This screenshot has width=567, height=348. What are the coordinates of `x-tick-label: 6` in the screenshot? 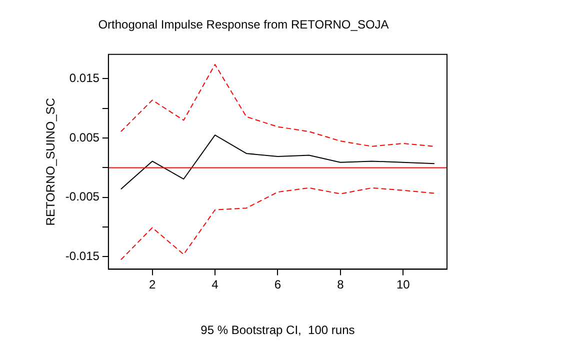 It's located at (278, 285).